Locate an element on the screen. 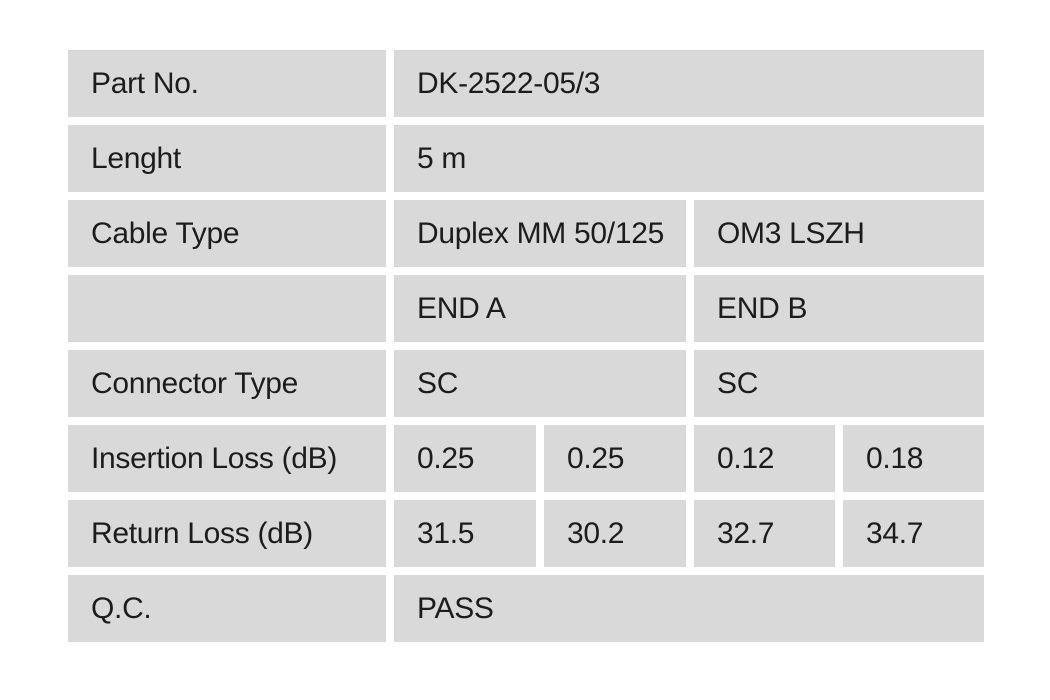  end-a-header: END A is located at coordinates (540, 308).